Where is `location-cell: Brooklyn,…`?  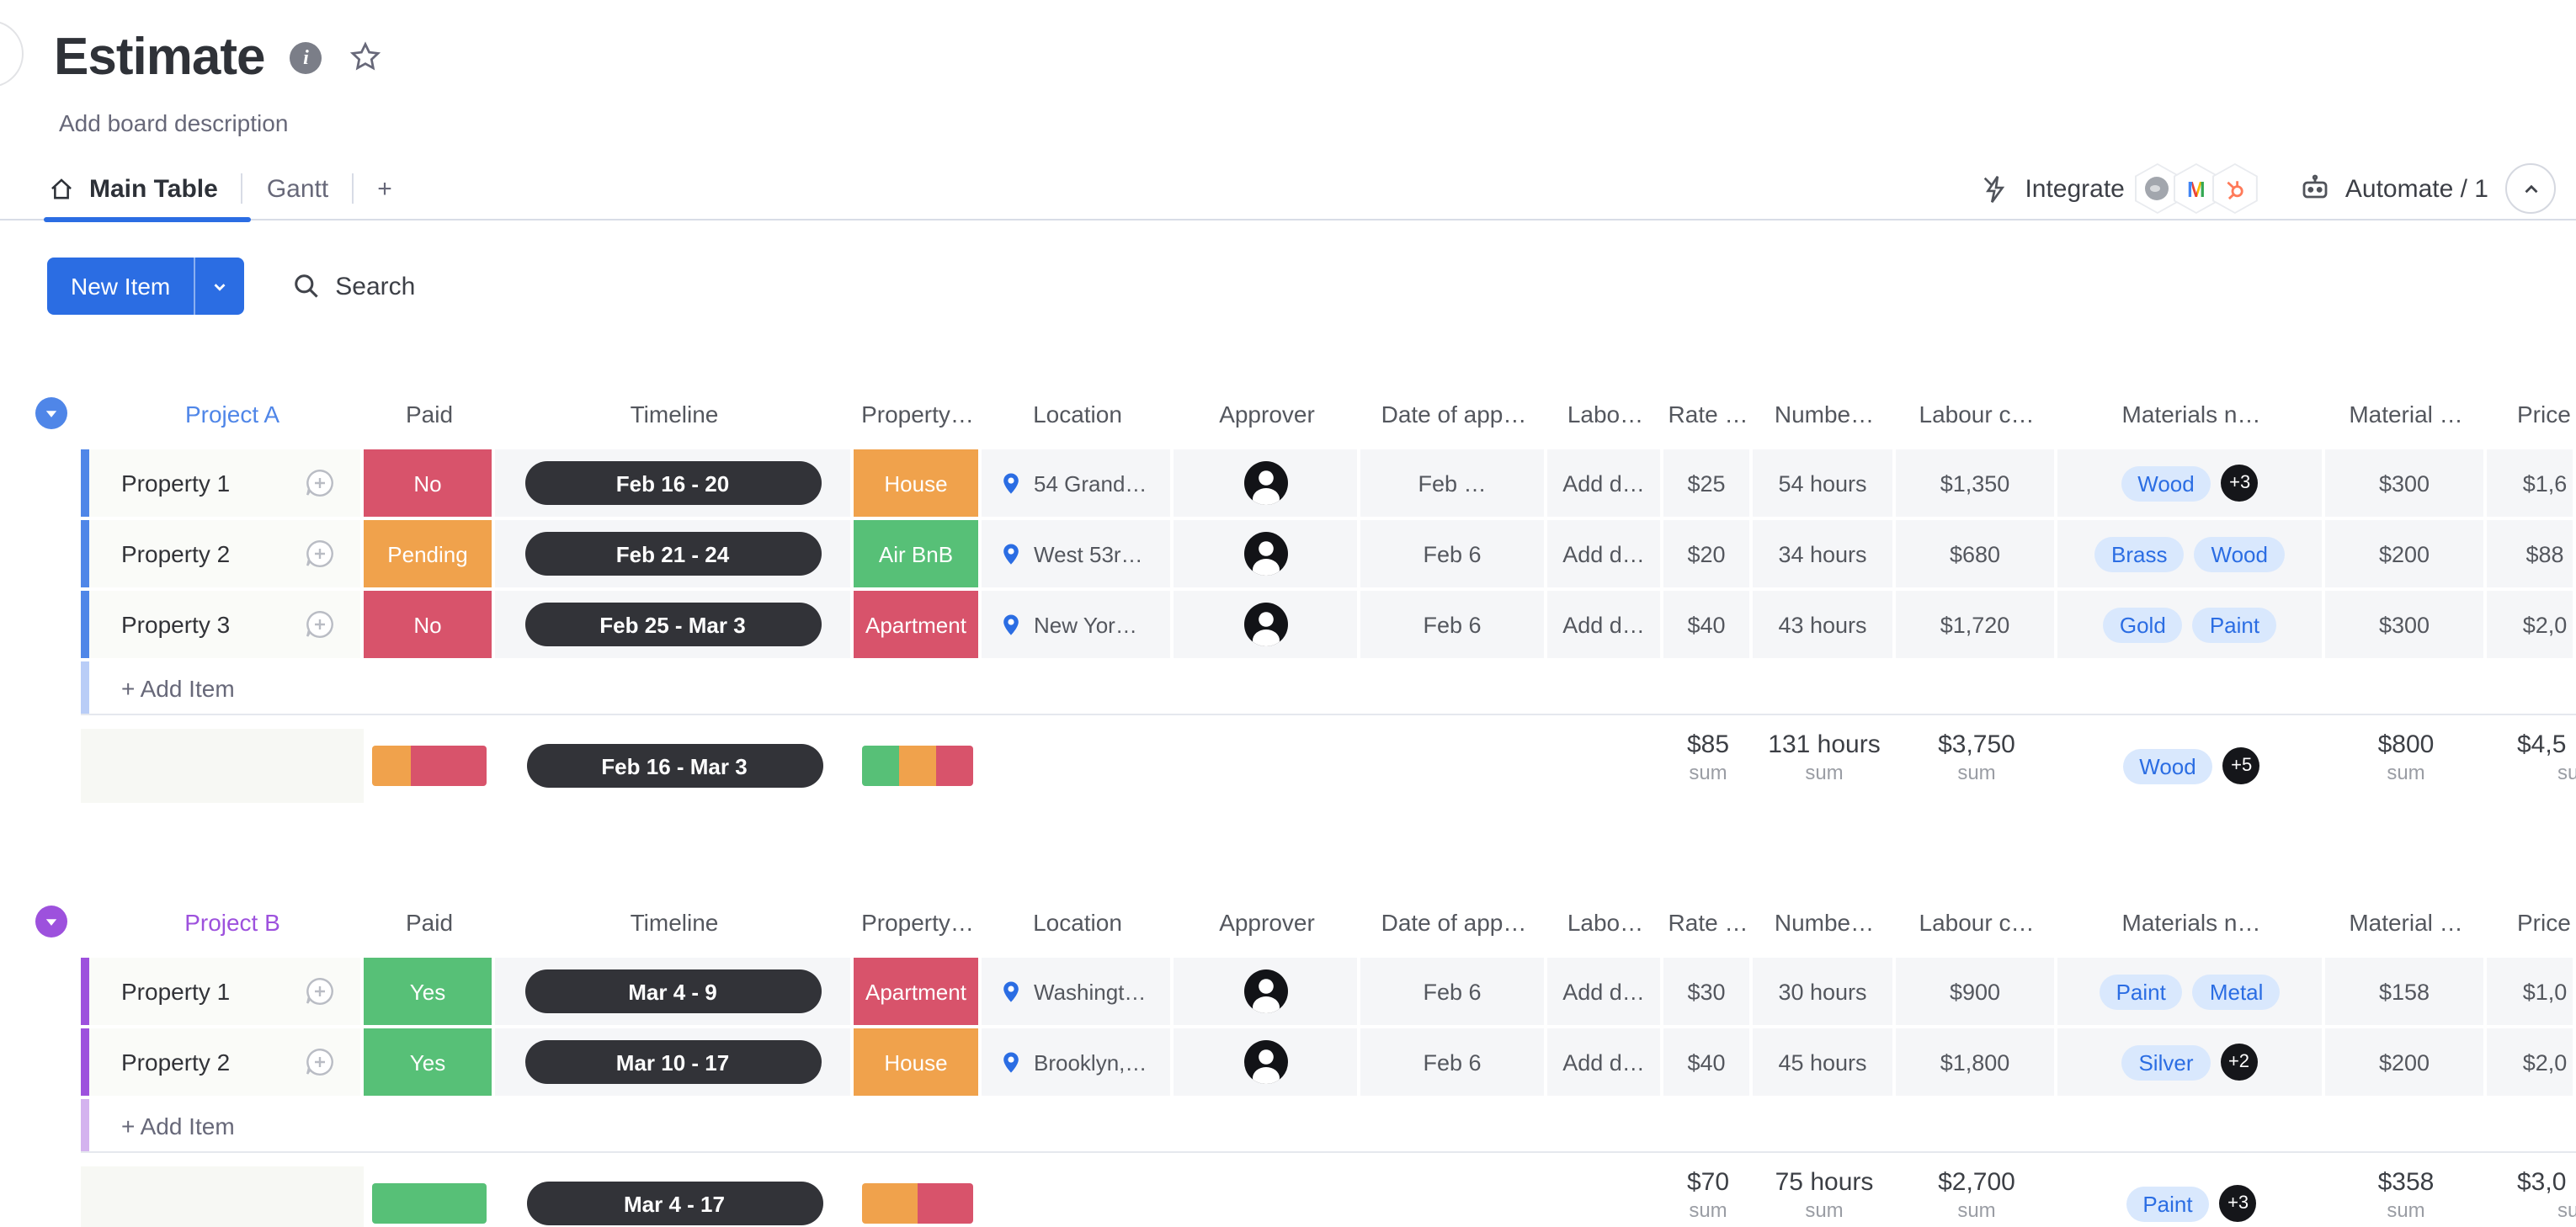
location-cell: Brooklyn,… is located at coordinates (1078, 1062).